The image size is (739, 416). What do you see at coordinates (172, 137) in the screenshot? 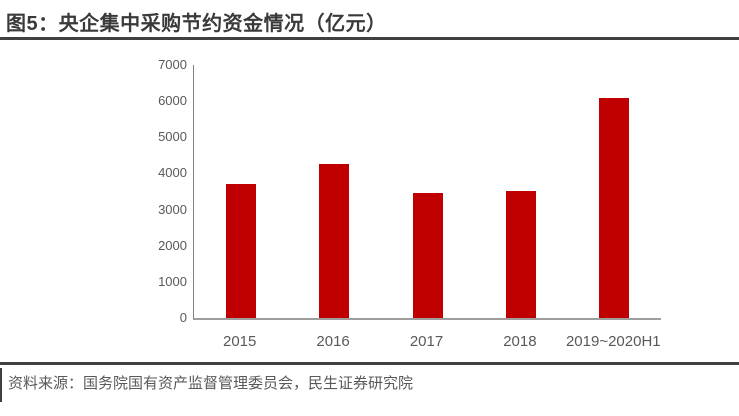
I see `y-tick-label: 5000` at bounding box center [172, 137].